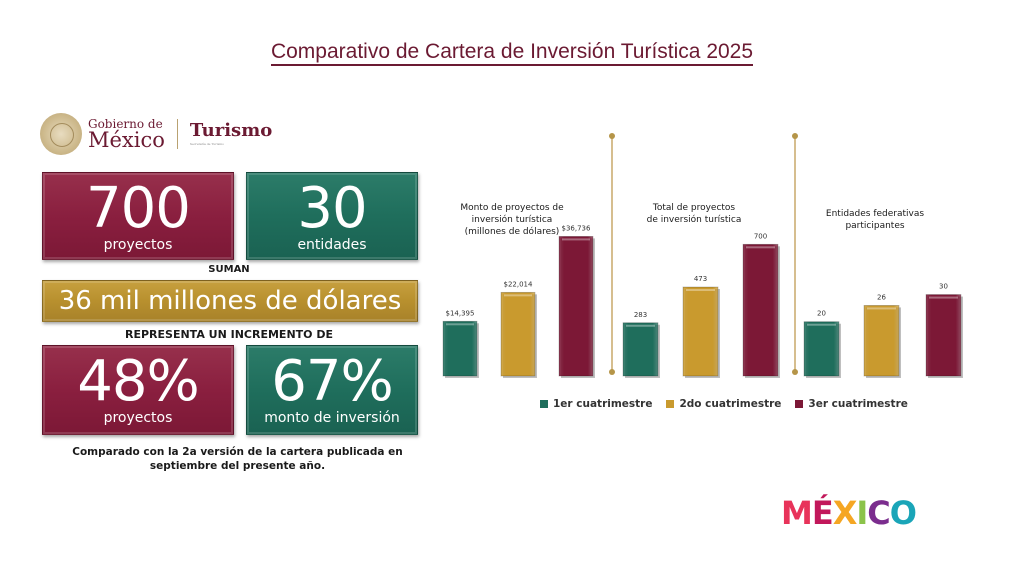  I want to click on chart-3-title-line: participantes, so click(874, 226).